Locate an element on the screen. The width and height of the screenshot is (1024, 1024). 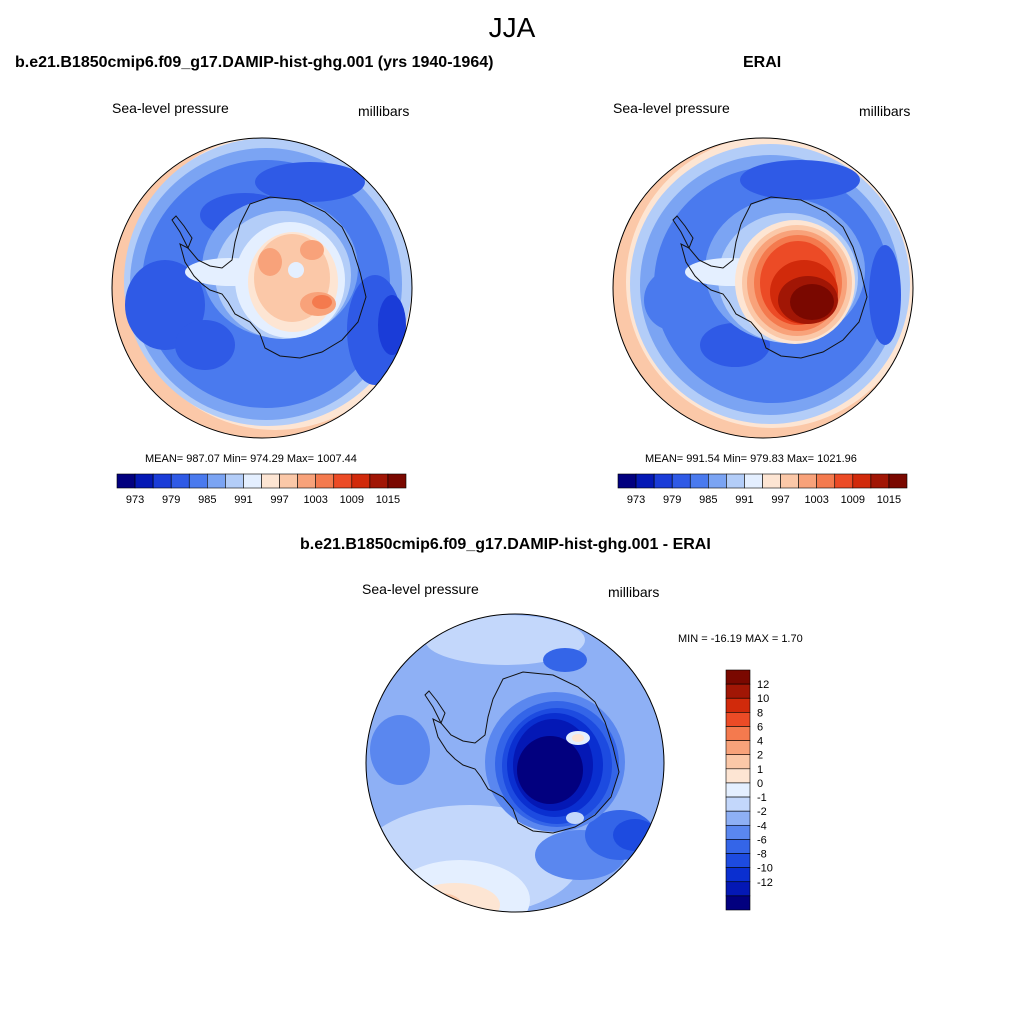
panel-title-obs: ERAI is located at coordinates (762, 62).